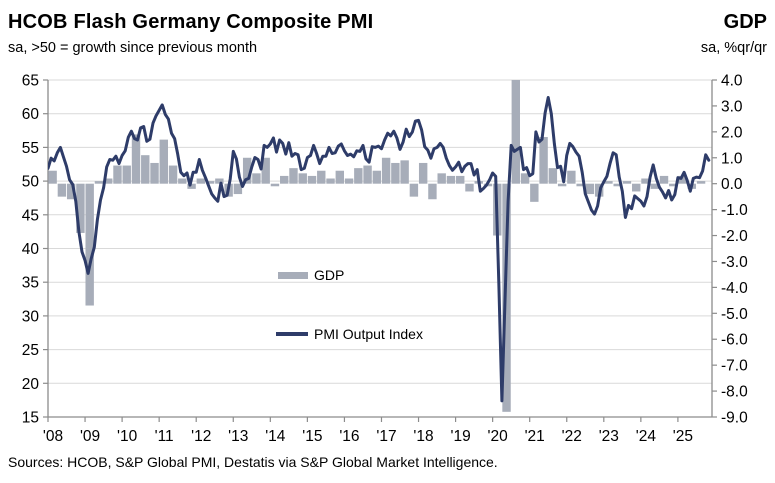 The image size is (775, 483). Describe the element at coordinates (329, 275) in the screenshot. I see `gdp-legend-label: GDP` at that location.